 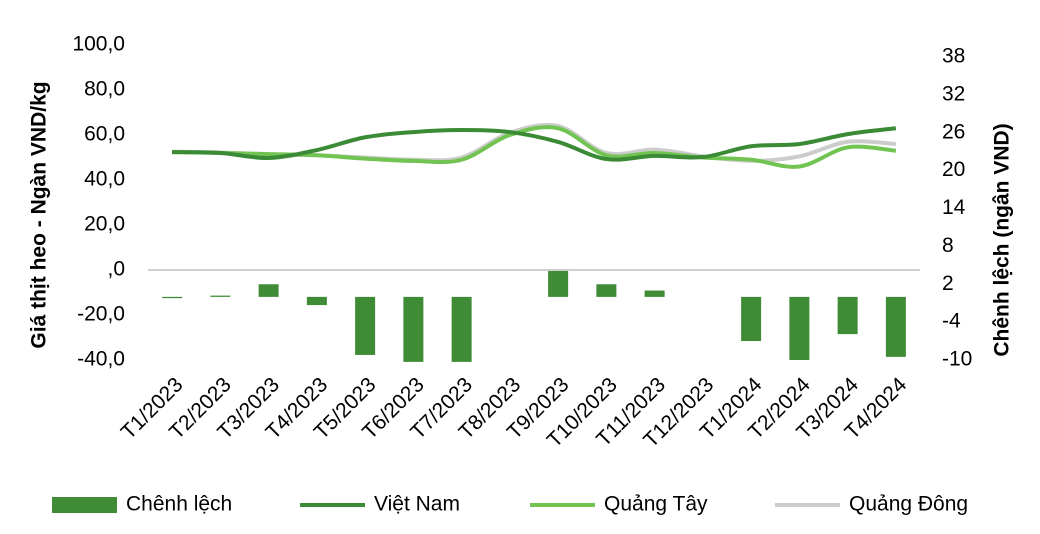 What do you see at coordinates (951, 321) in the screenshot?
I see `y2-tick-label: -4` at bounding box center [951, 321].